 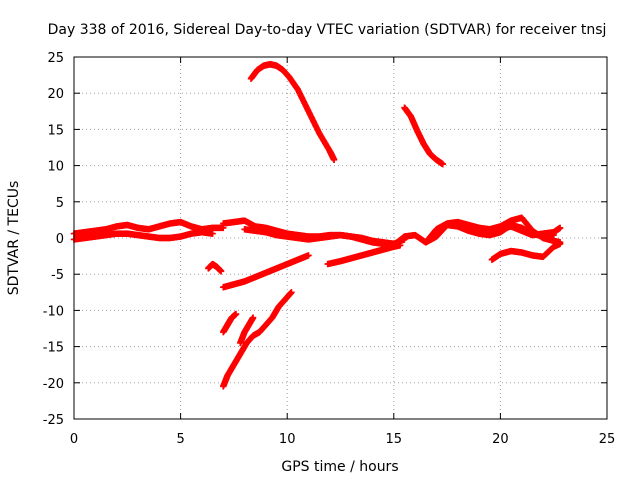 I want to click on y-axis-label: SDTVAR / TECUs, so click(x=14, y=238).